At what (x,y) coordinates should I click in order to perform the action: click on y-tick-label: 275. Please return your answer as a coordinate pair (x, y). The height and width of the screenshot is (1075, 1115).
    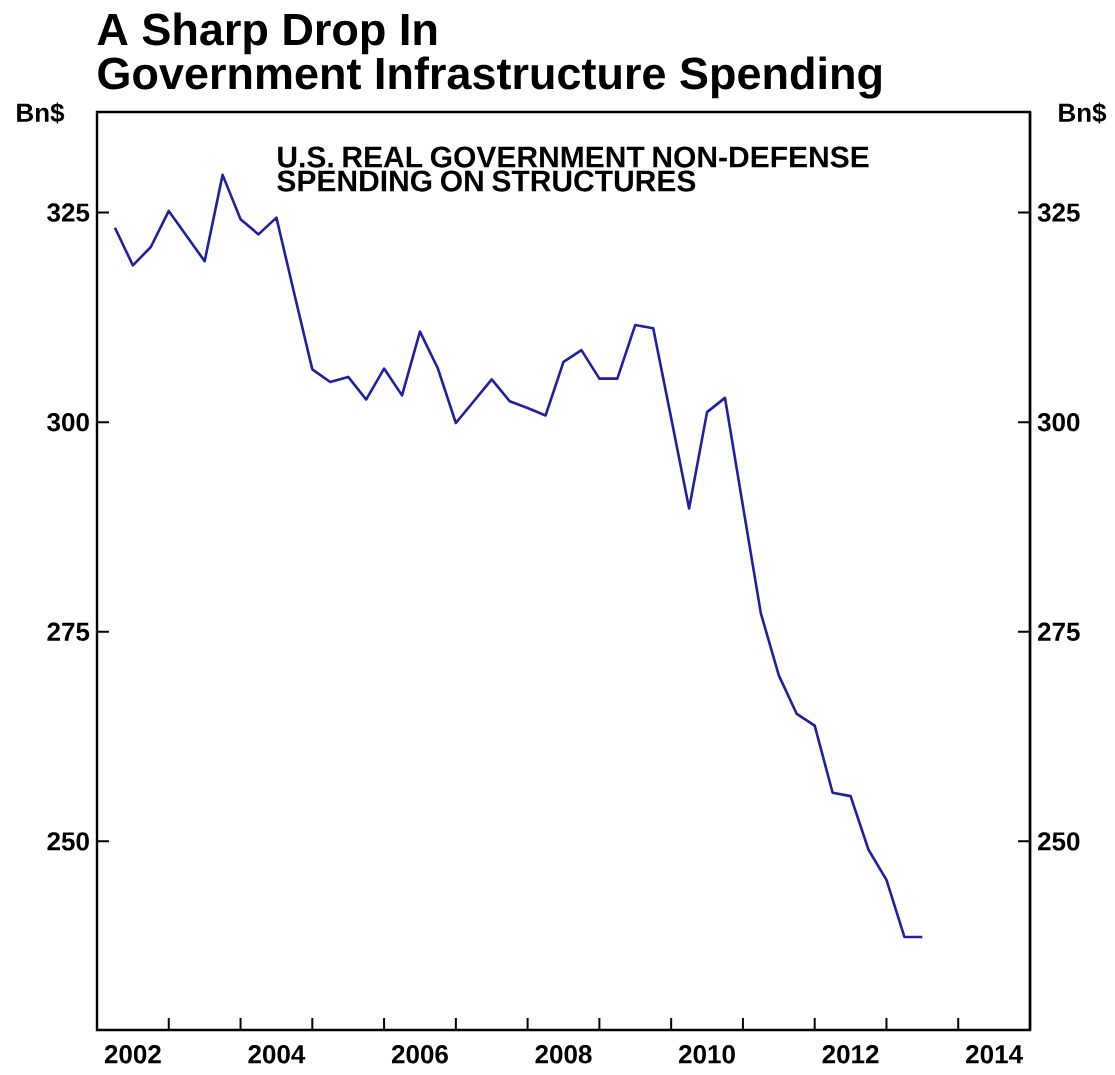
    Looking at the image, I should click on (68, 631).